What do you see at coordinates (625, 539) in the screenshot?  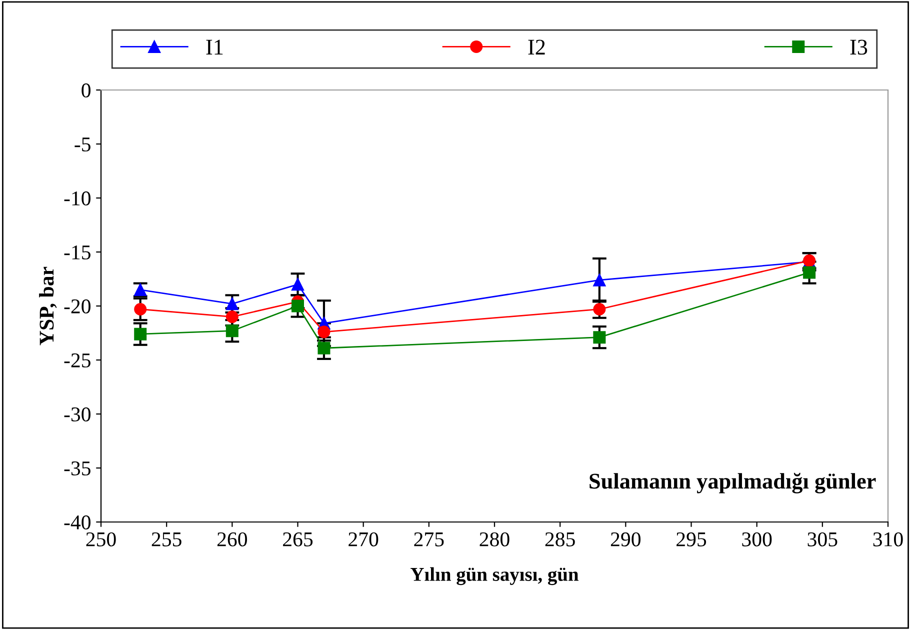 I see `x-tick-label: 290` at bounding box center [625, 539].